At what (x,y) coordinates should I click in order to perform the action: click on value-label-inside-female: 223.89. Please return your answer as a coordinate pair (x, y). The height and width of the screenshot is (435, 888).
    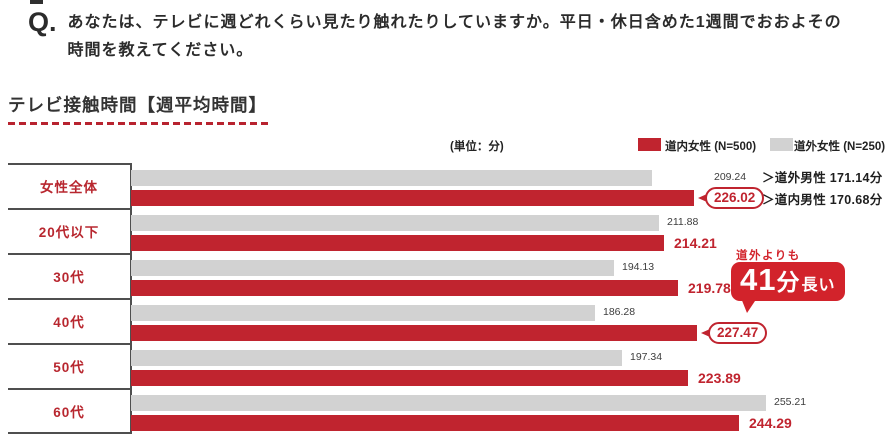
    Looking at the image, I should click on (719, 378).